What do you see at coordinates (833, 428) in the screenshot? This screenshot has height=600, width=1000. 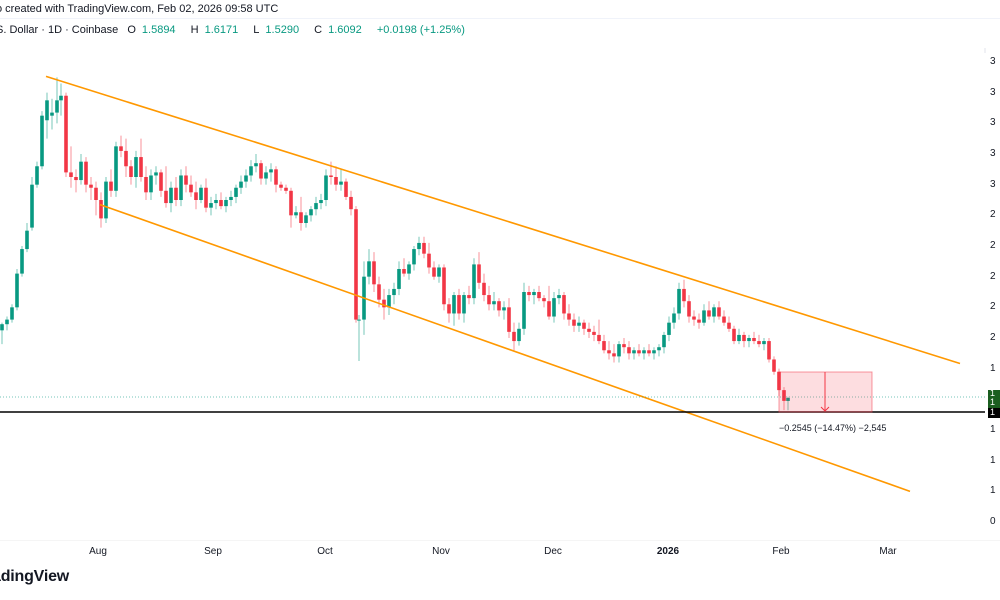 I see `measure-label: −0.2545 (−14.47%) −2,545` at bounding box center [833, 428].